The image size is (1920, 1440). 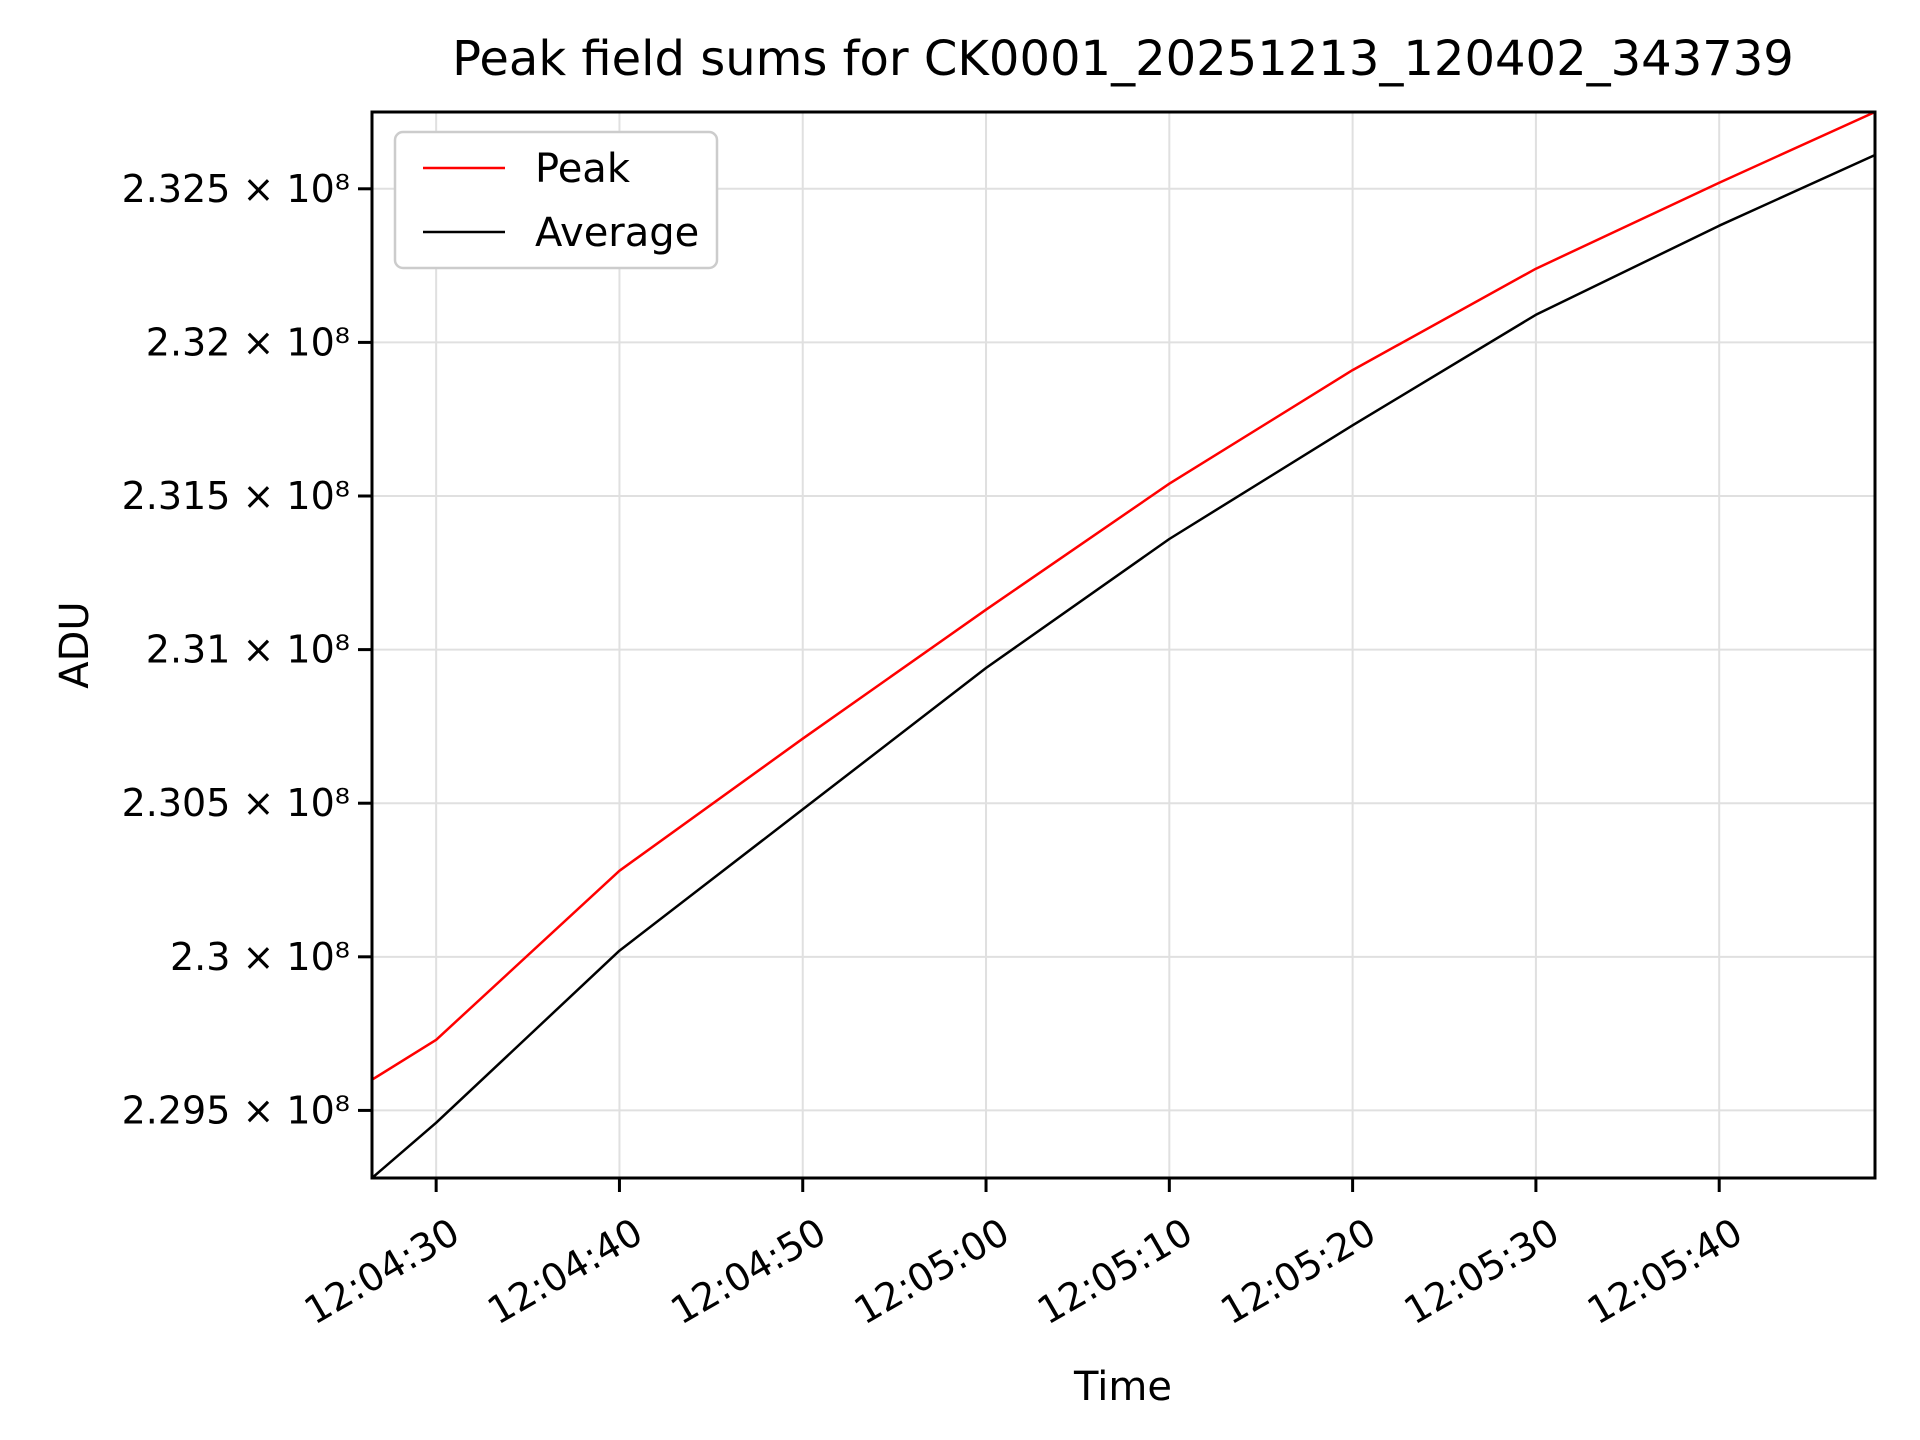 I want to click on y-tick-label: 2.315 × 10⁸, so click(x=236, y=496).